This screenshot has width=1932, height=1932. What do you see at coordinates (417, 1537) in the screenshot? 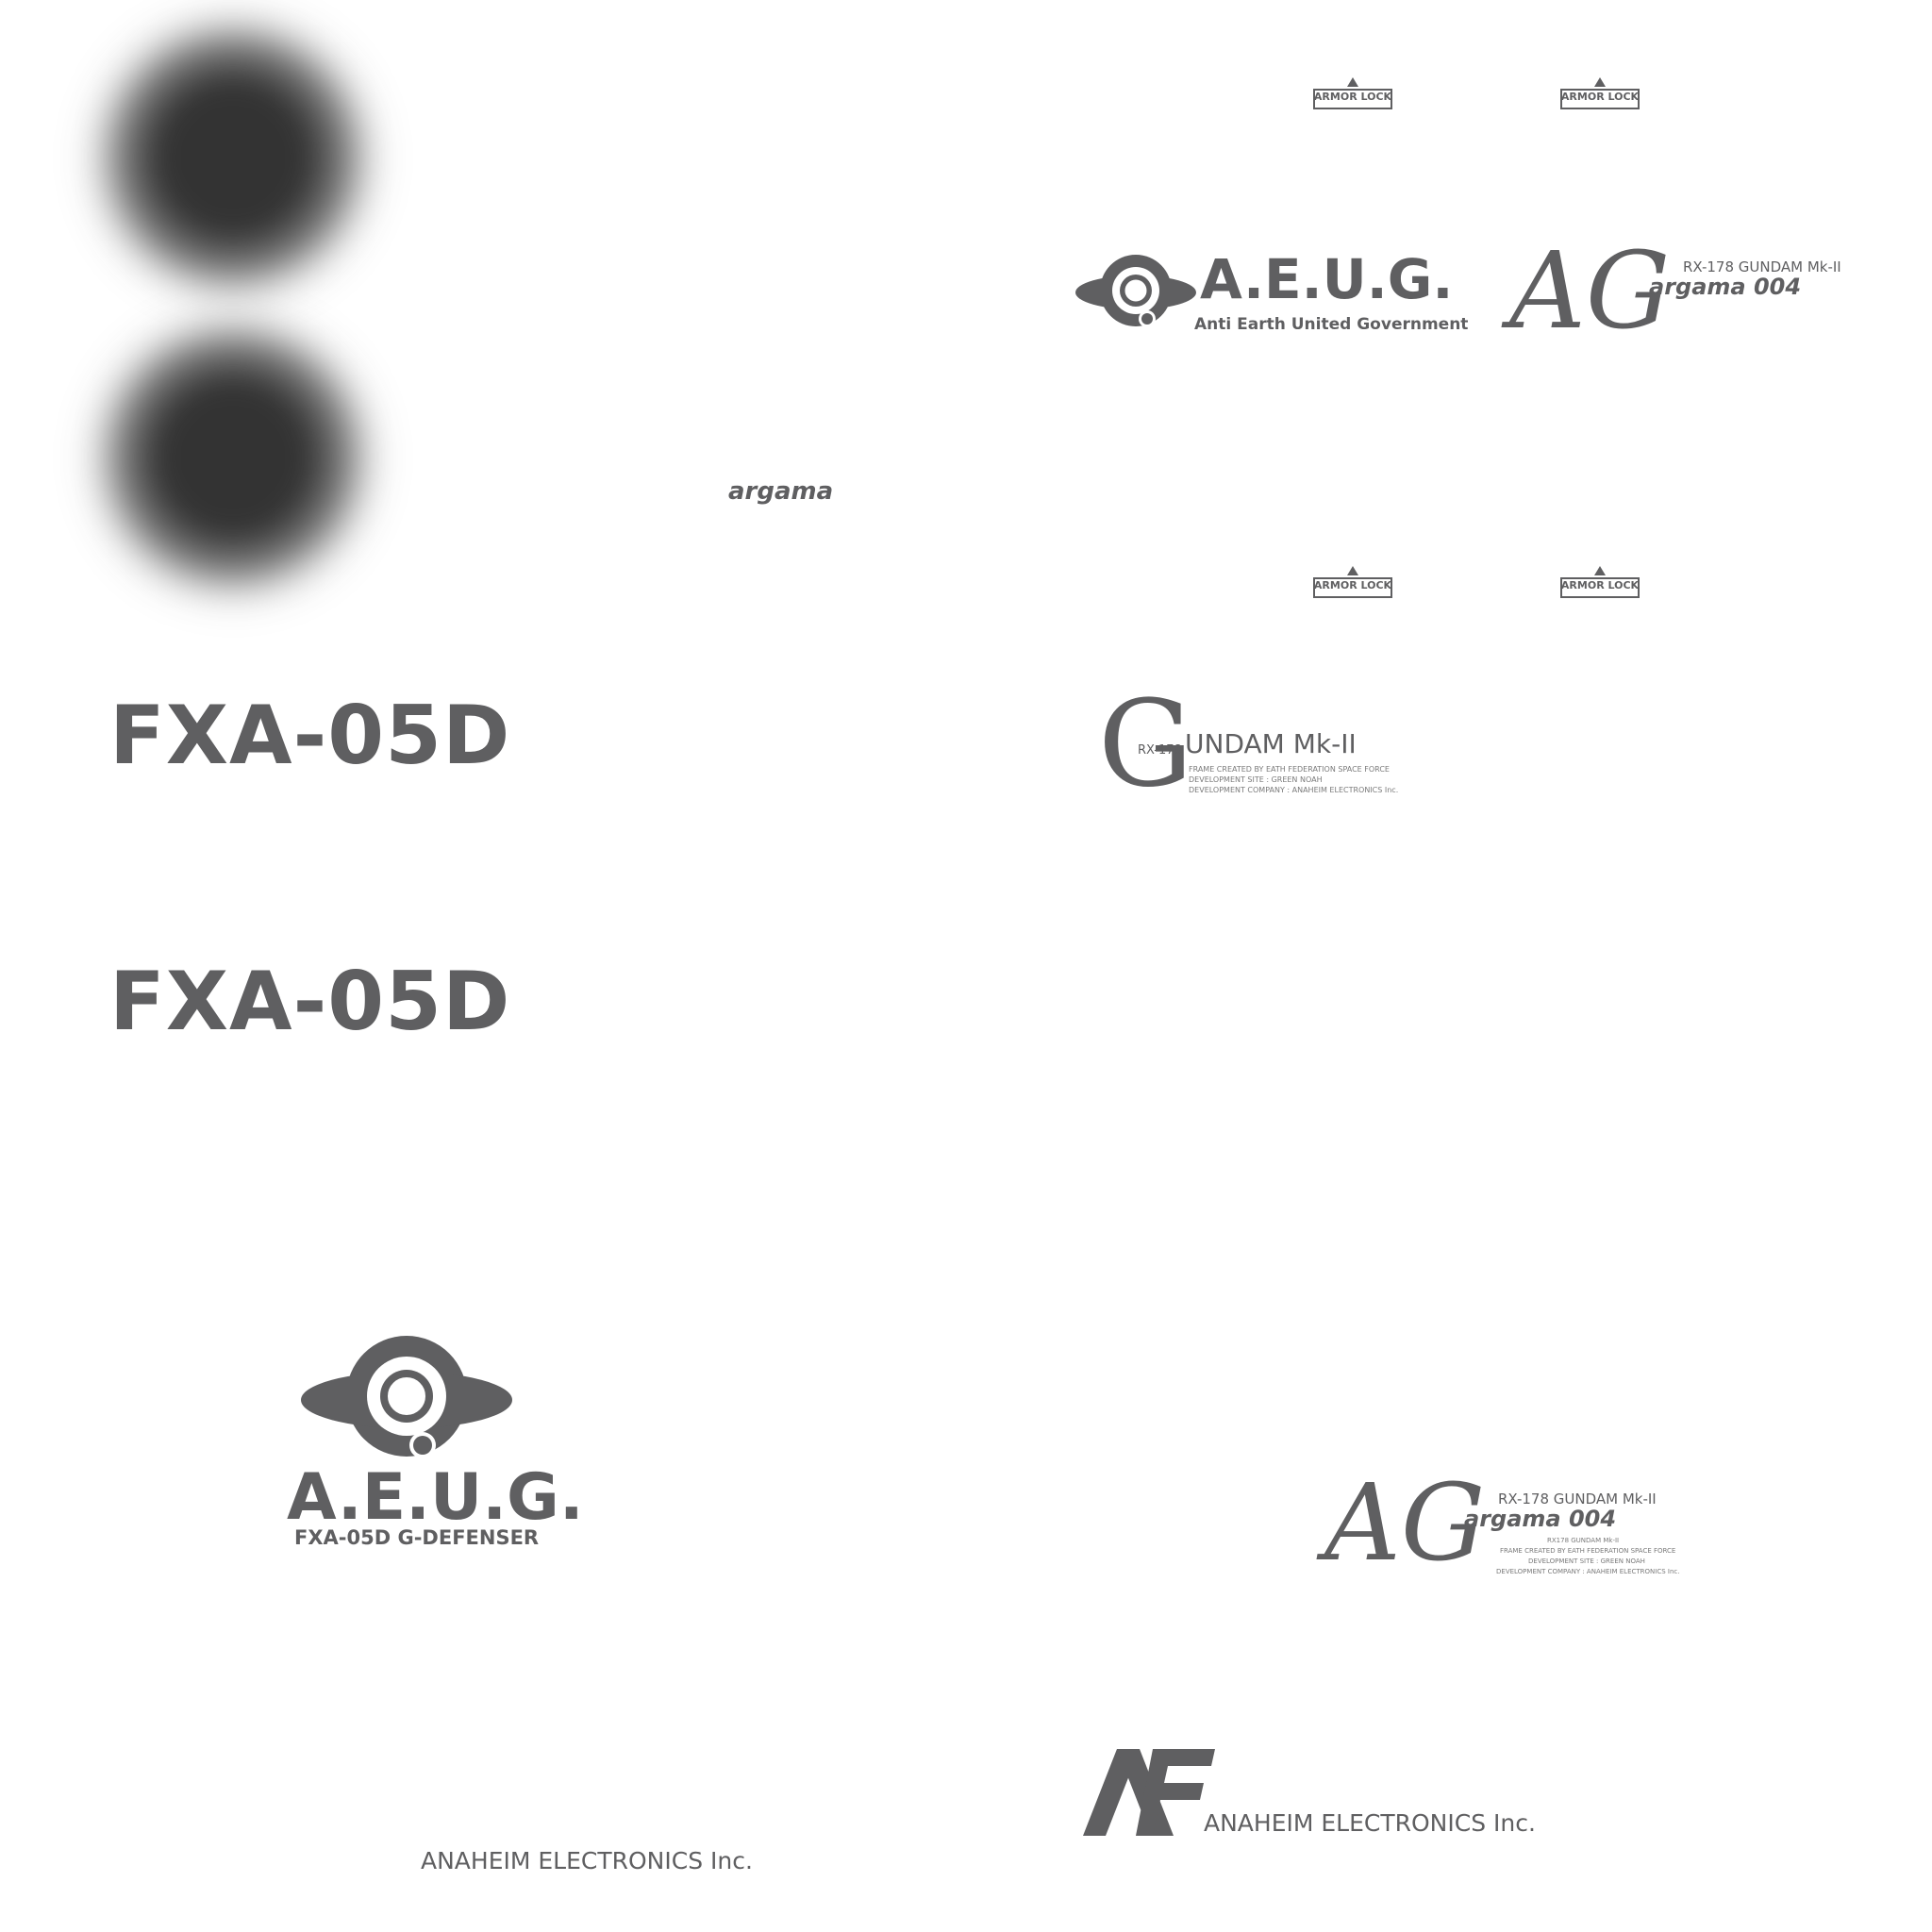
I see `aeug-subtitle: FXA-05D G-DEFENSER` at bounding box center [417, 1537].